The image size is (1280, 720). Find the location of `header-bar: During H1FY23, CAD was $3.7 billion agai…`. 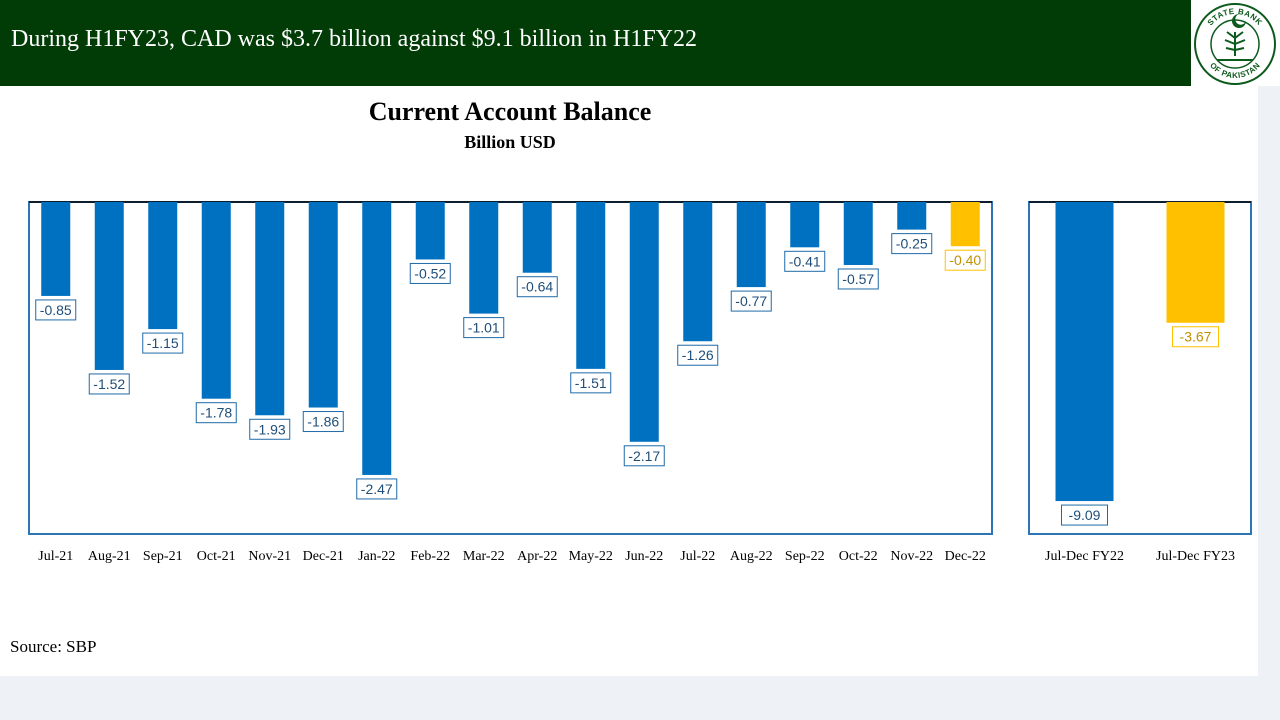

header-bar: During H1FY23, CAD was $3.7 billion agai… is located at coordinates (640, 43).